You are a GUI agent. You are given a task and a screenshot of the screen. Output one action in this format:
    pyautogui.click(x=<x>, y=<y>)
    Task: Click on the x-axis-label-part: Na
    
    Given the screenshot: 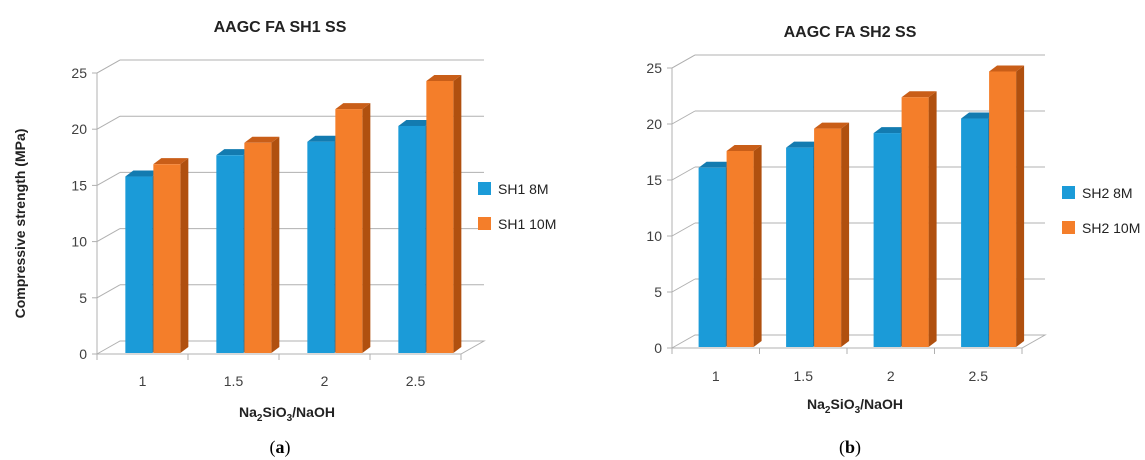 What is the action you would take?
    pyautogui.click(x=248, y=412)
    